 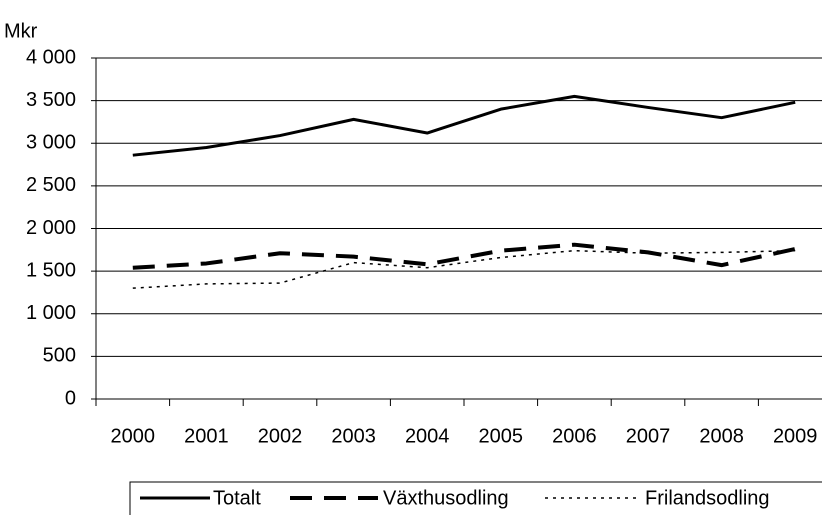 I want to click on x-tick-label: 2006, so click(x=574, y=436).